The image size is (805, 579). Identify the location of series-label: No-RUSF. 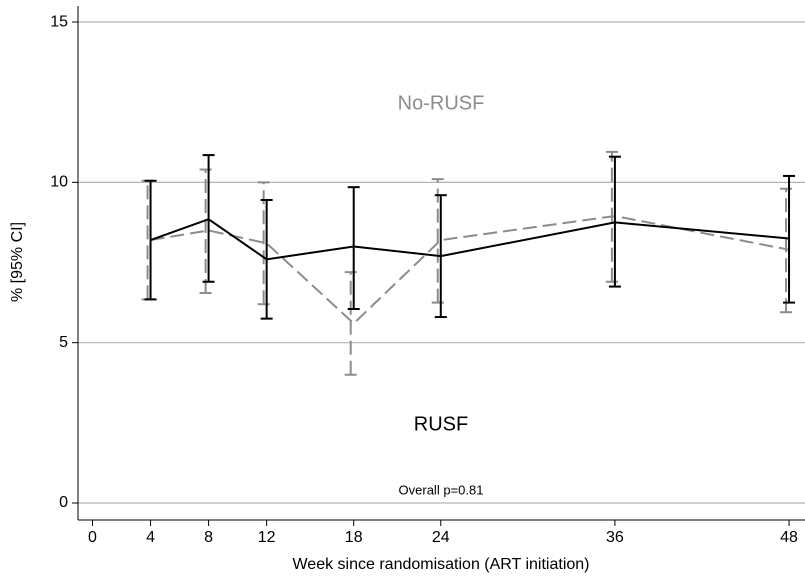
(441, 103).